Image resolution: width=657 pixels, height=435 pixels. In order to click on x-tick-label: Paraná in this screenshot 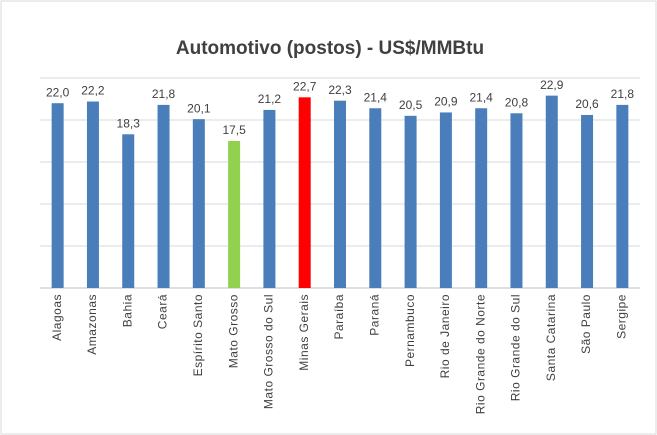, I will do `click(374, 315)`.